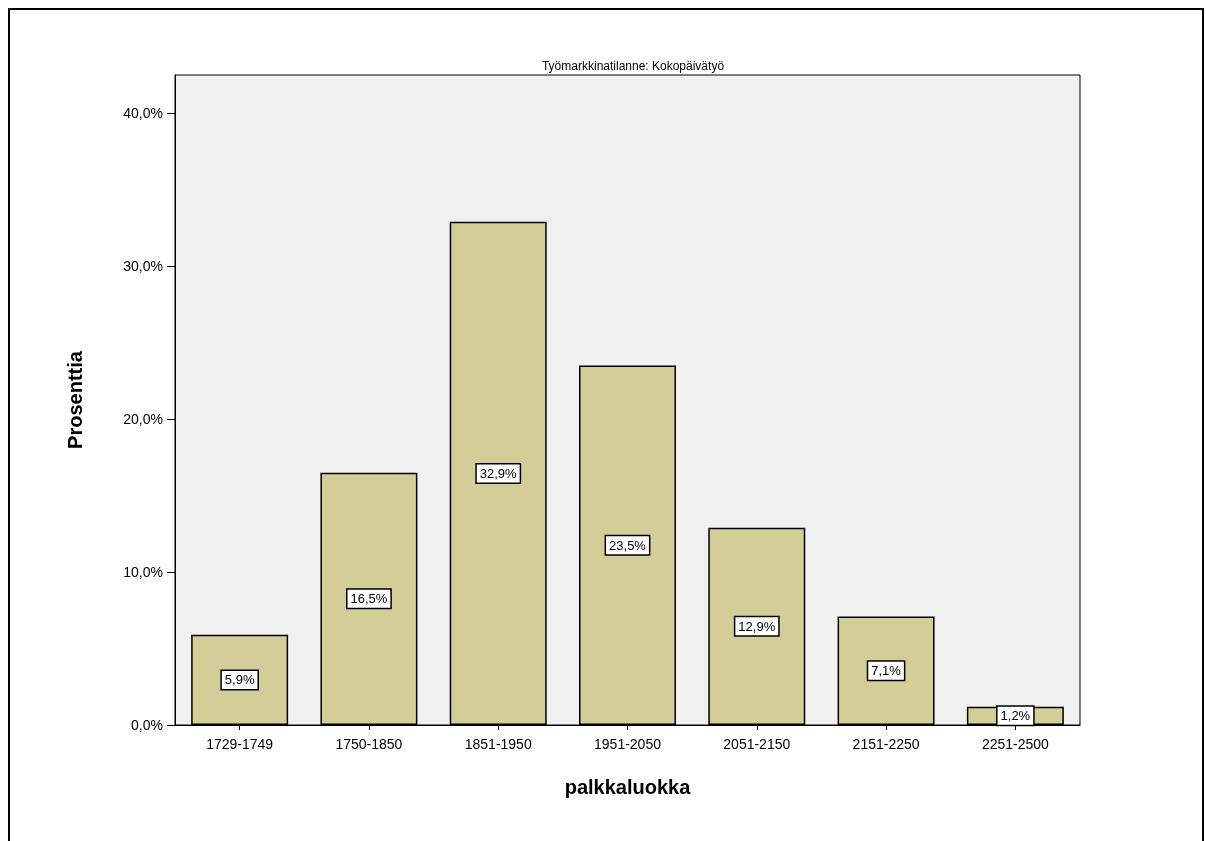  What do you see at coordinates (143, 419) in the screenshot?
I see `y-tick-label: 20,0%` at bounding box center [143, 419].